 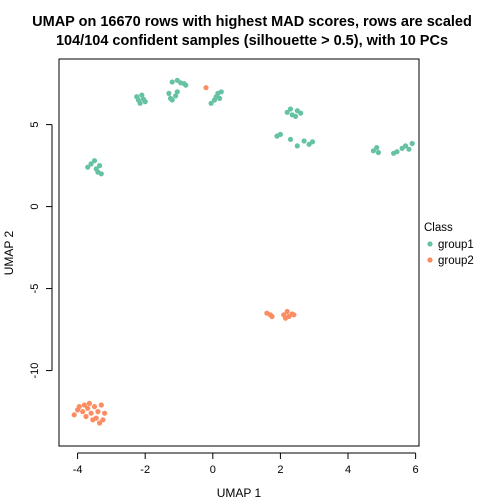 I want to click on y-tick-label: 5, so click(x=35, y=125).